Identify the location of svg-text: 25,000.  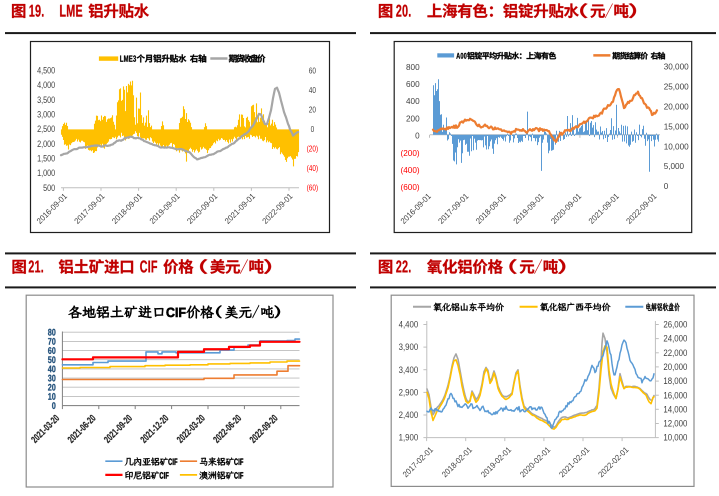
(676, 87).